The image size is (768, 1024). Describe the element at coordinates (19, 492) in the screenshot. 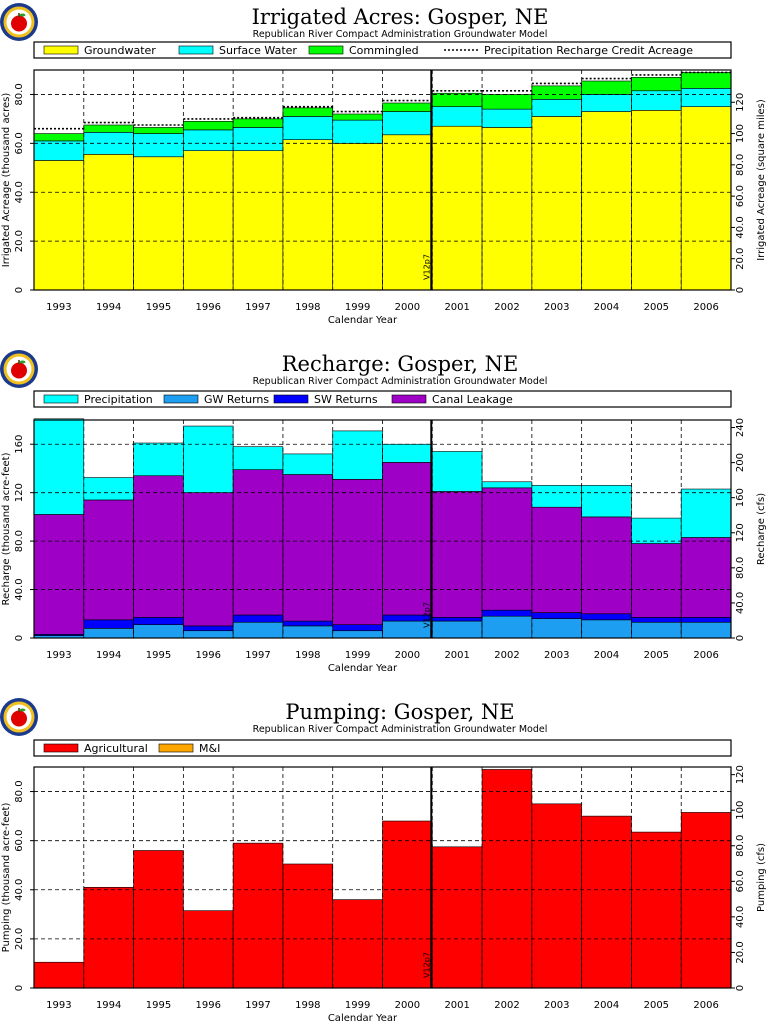

I see `y-tick-label: 120` at that location.